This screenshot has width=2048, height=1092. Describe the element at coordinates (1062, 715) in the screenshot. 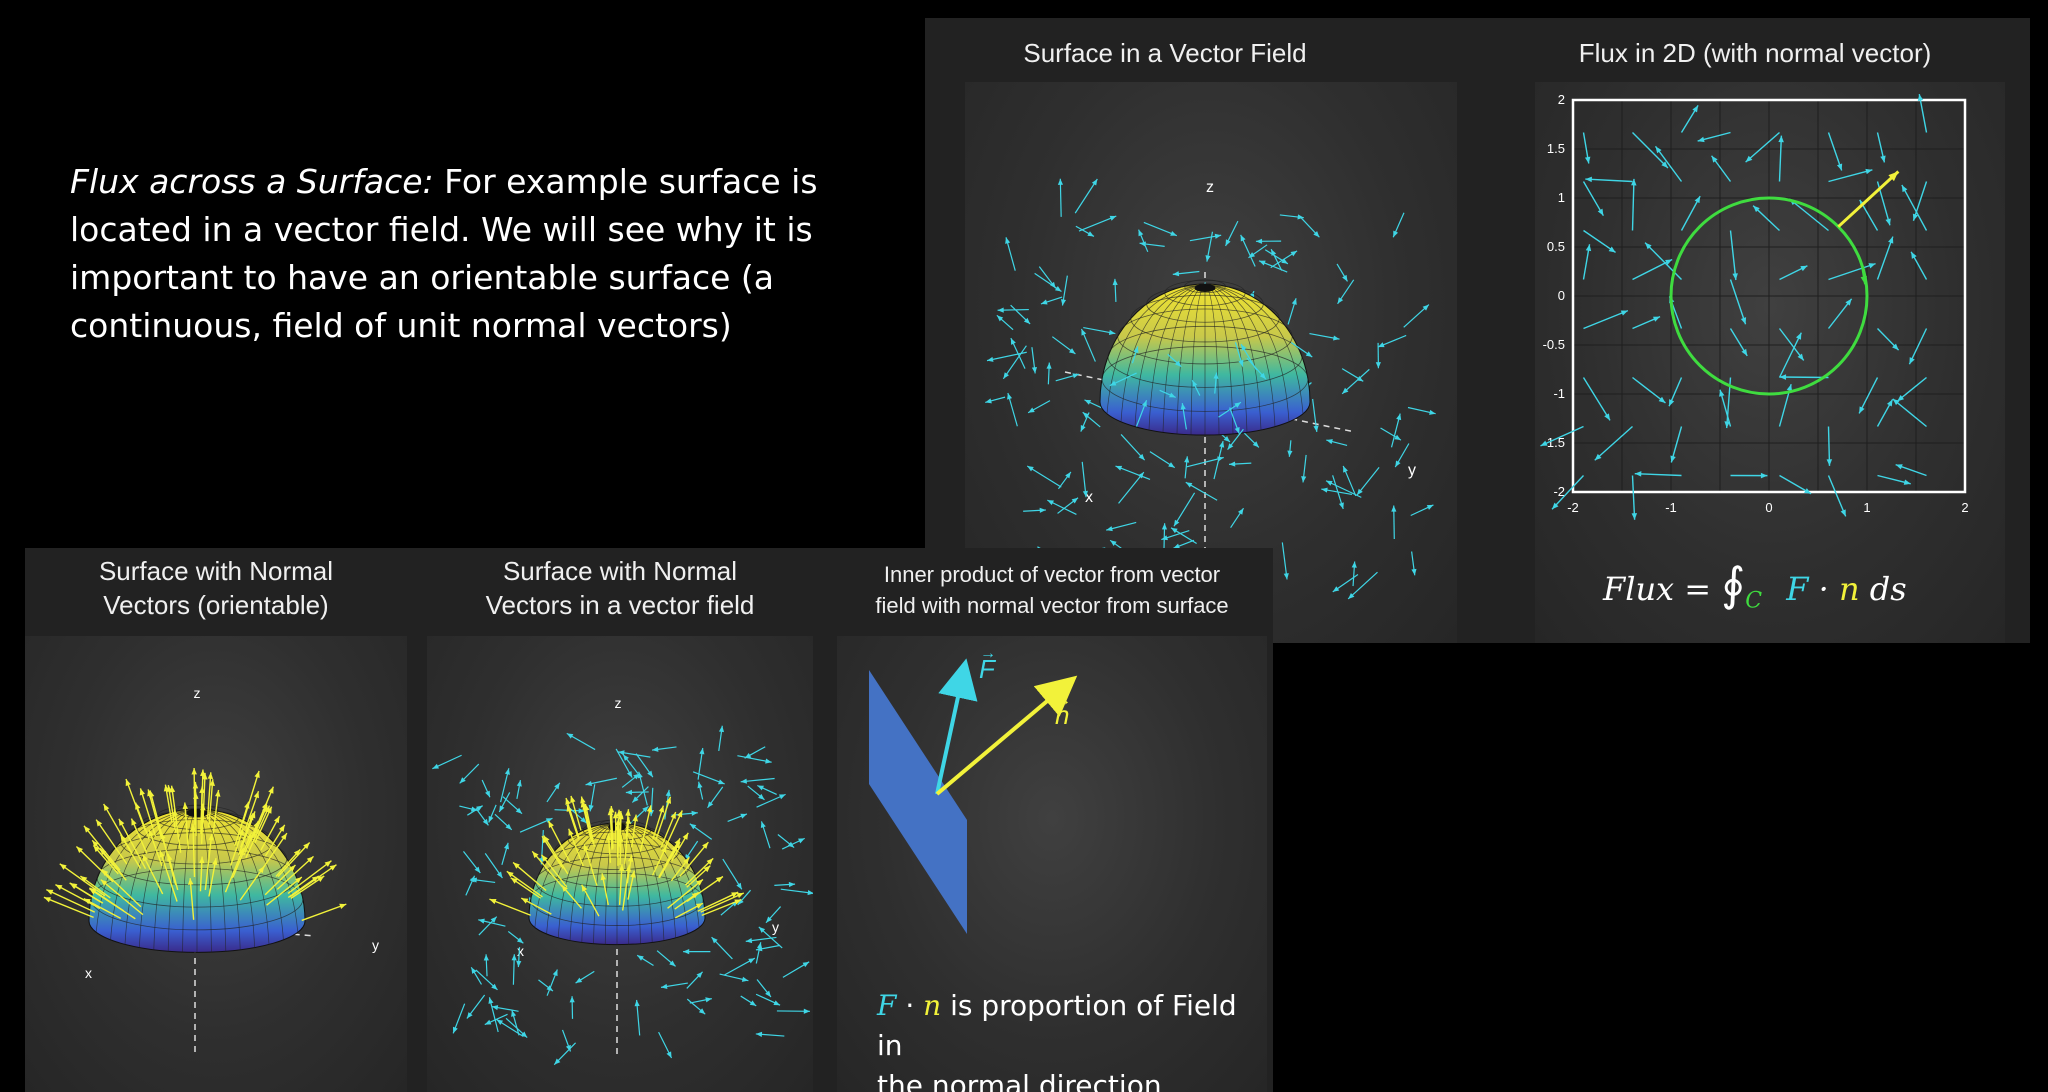

I see `n-vector-label: n` at that location.